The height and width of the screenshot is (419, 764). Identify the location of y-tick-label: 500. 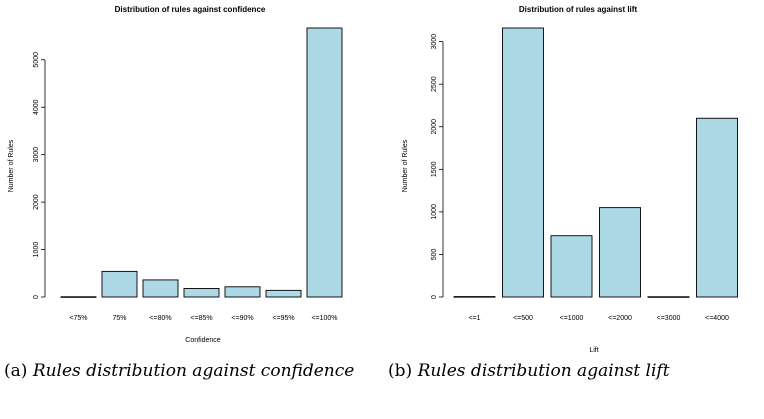
(434, 254).